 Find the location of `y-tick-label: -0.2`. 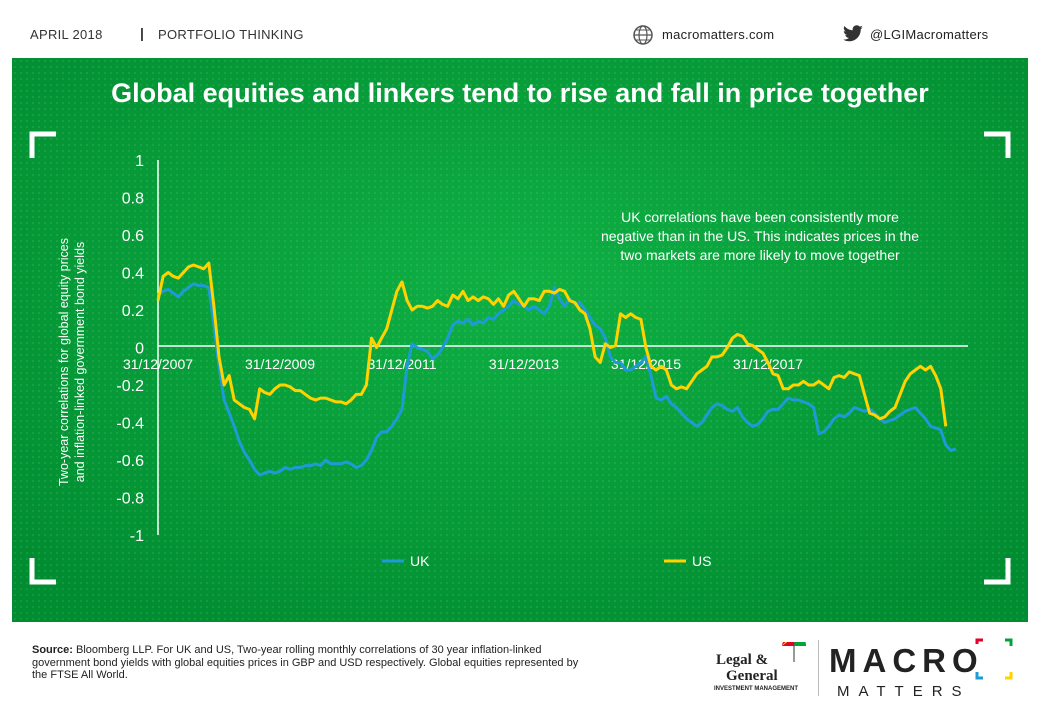

y-tick-label: -0.2 is located at coordinates (130, 386).